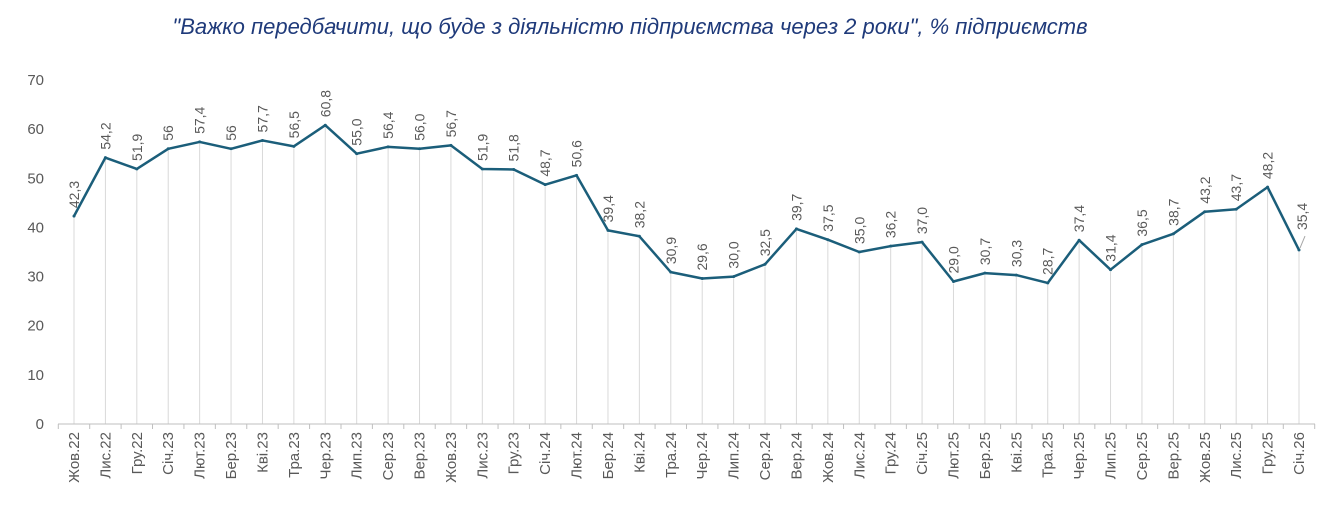 This screenshot has height=506, width=1340. I want to click on x-tick-label: Вер.24, so click(796, 456).